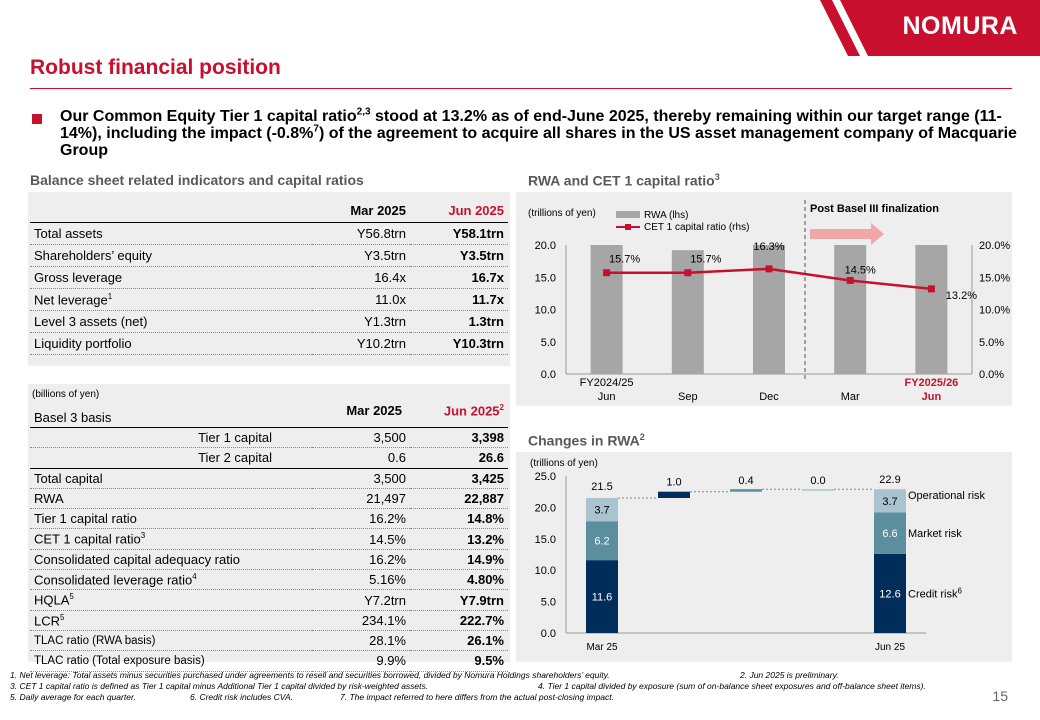 This screenshot has width=1040, height=720. Describe the element at coordinates (171, 600) in the screenshot. I see `row-label: HQLA5` at that location.